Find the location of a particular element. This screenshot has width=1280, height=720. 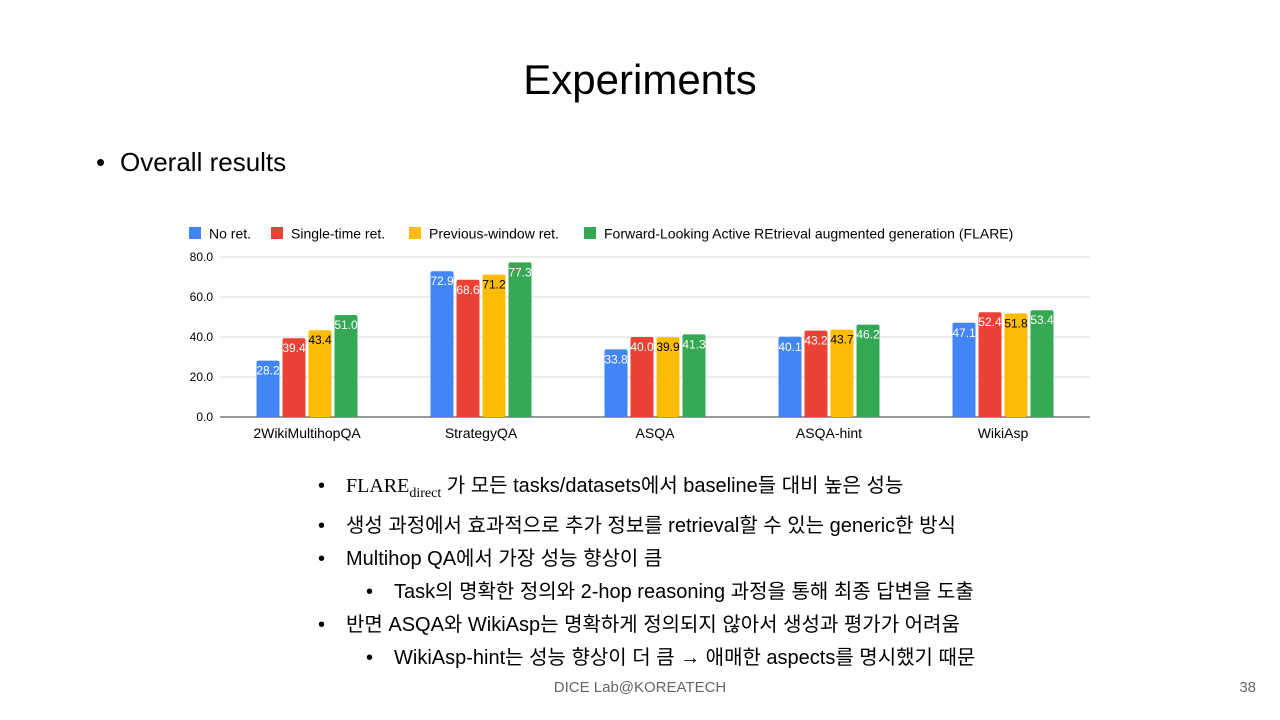

y-tick-label: 20.0 is located at coordinates (202, 377).